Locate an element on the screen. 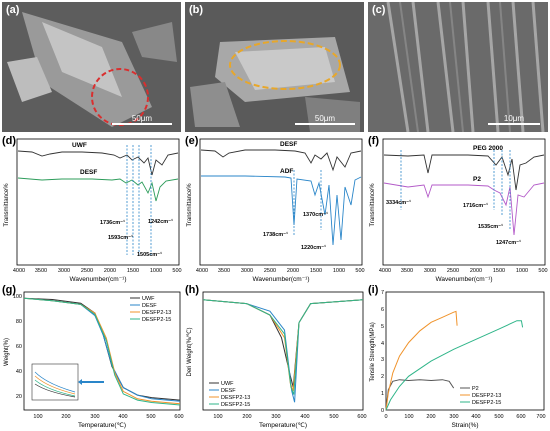  y-tick: 0 is located at coordinates (382, 411).